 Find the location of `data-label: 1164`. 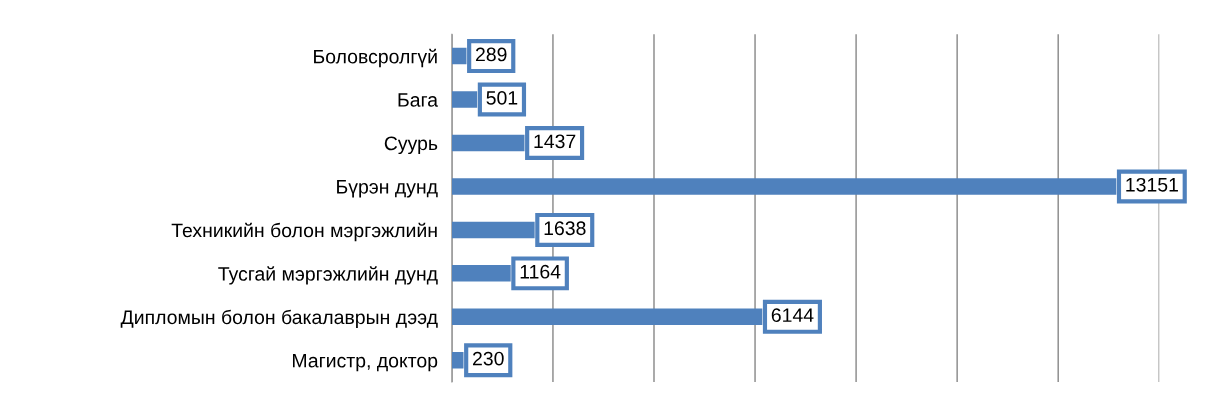

data-label: 1164 is located at coordinates (540, 271).